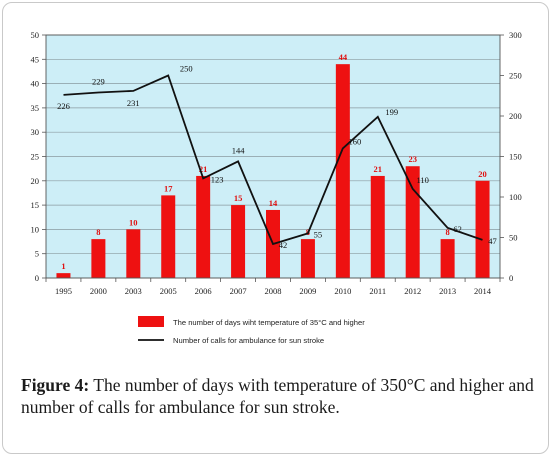  Describe the element at coordinates (482, 174) in the screenshot. I see `bar-data-label: 20` at that location.